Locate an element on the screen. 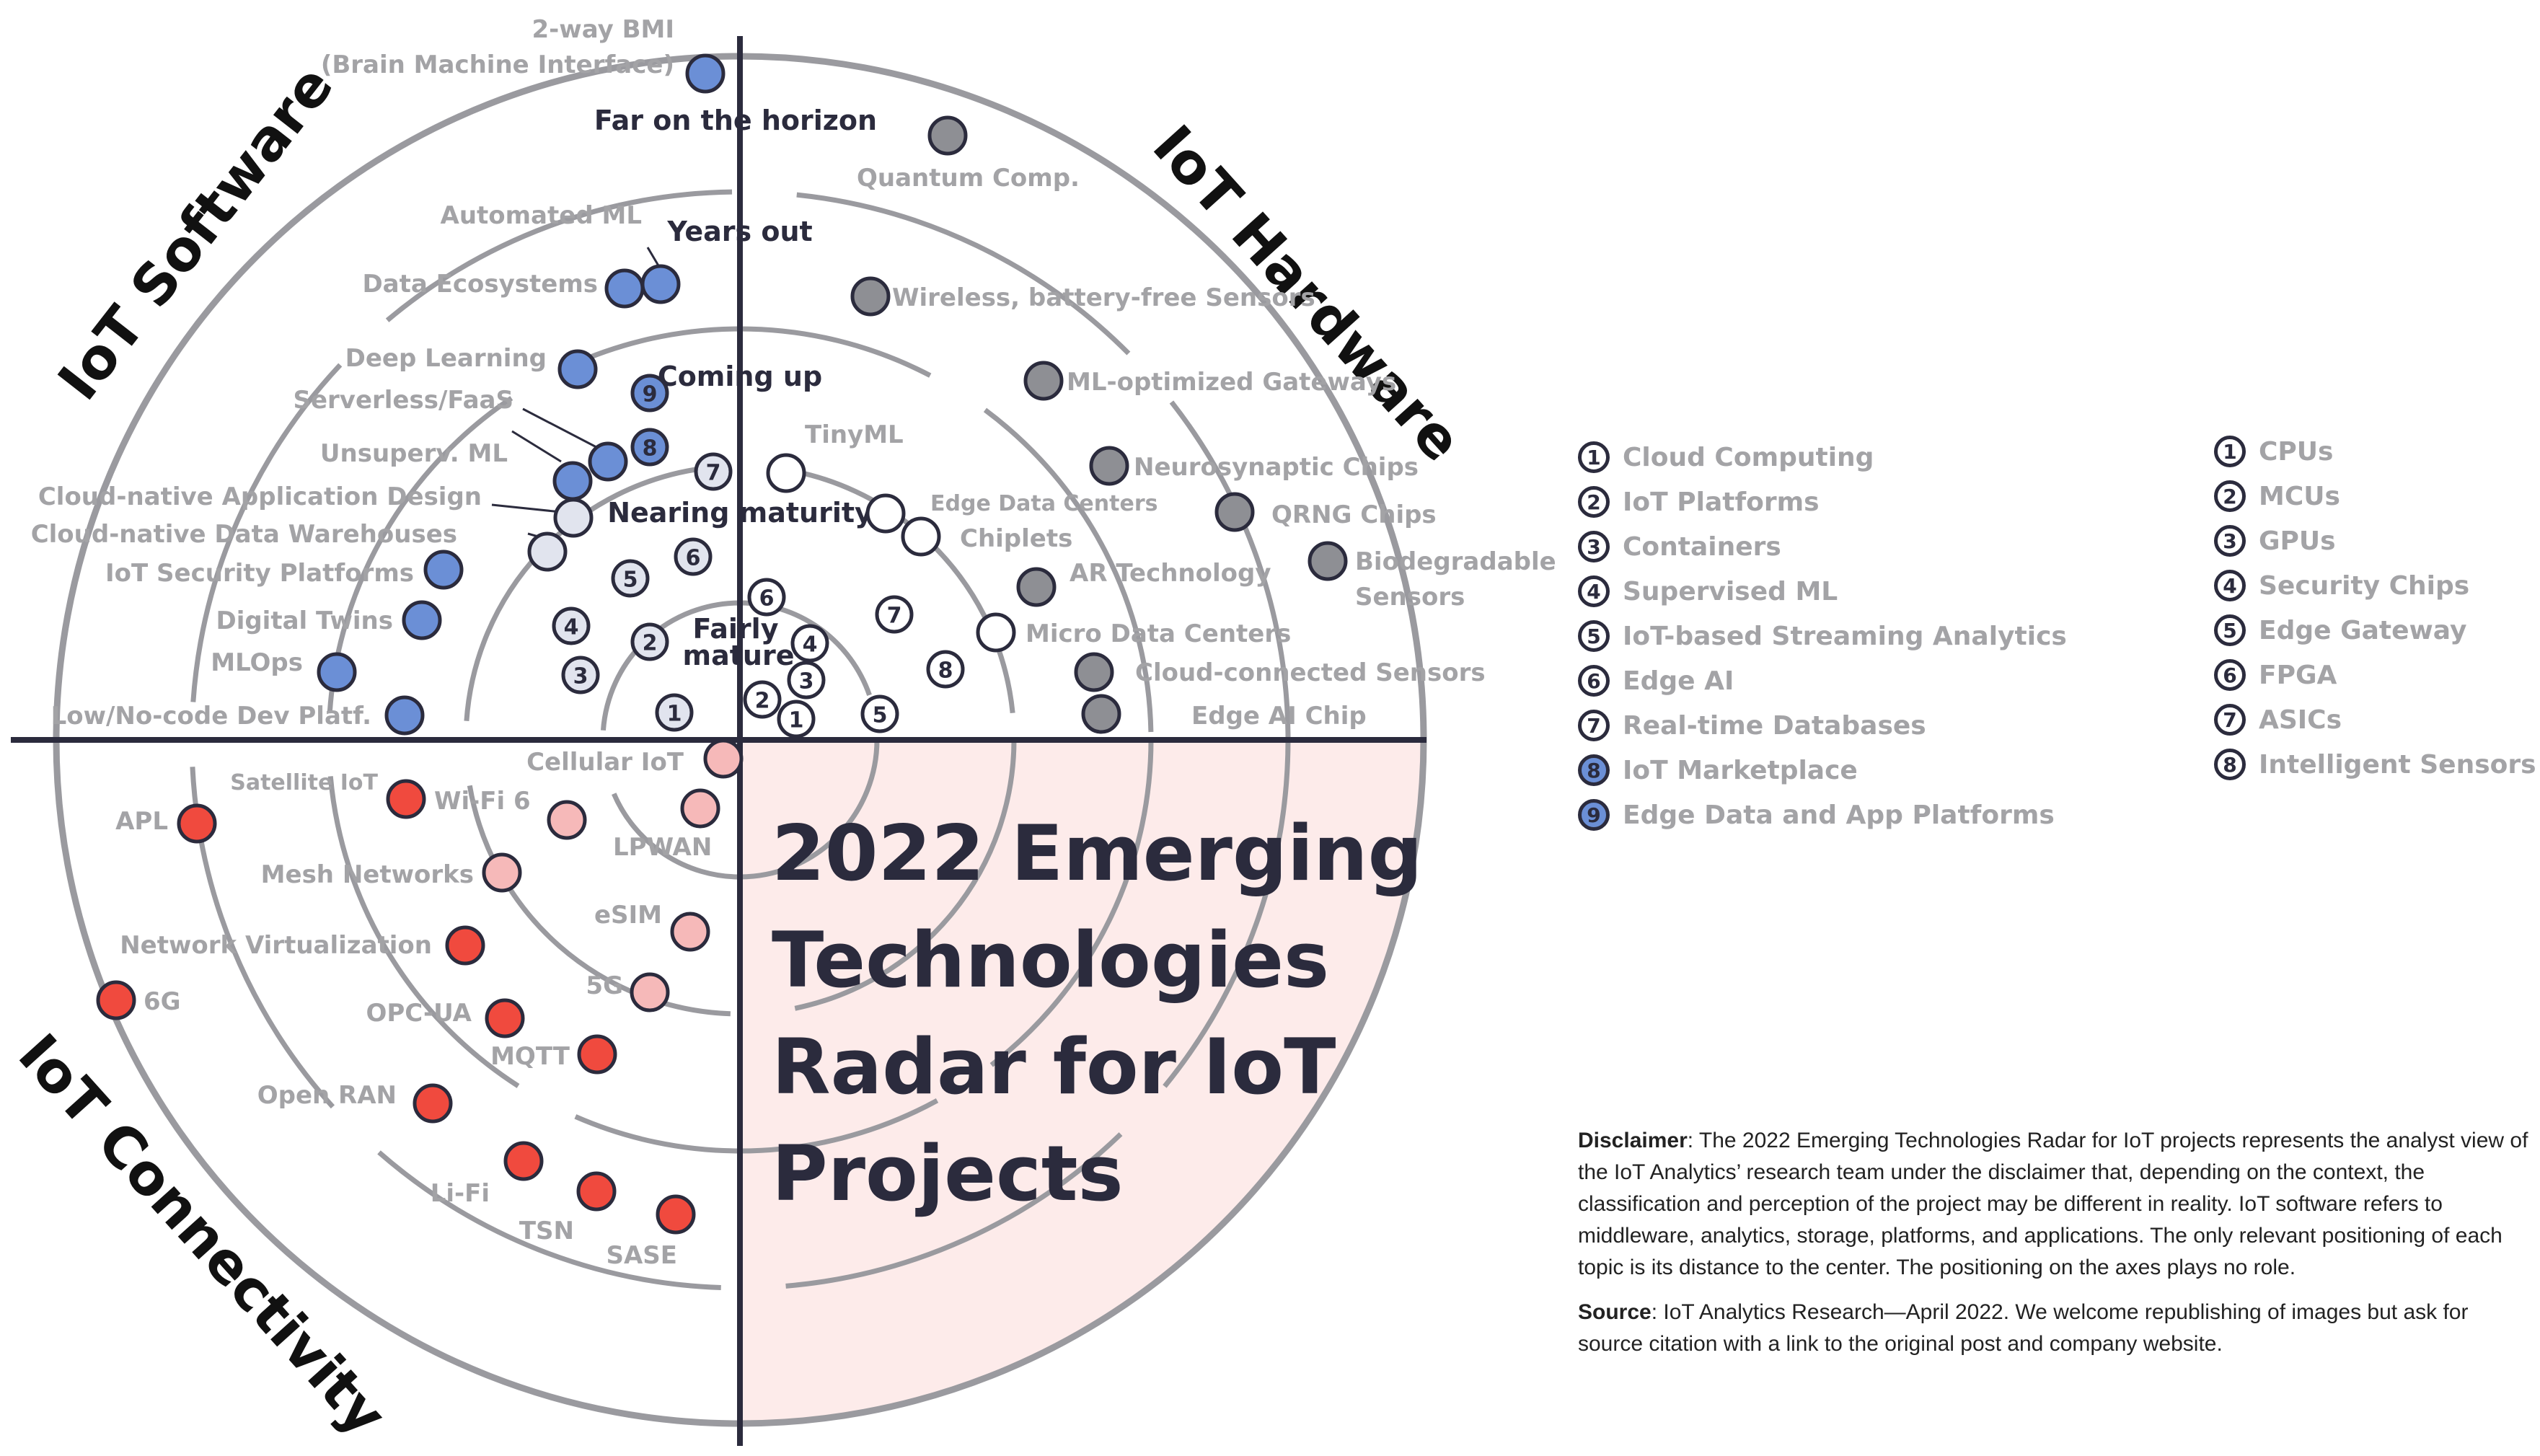 The width and height of the screenshot is (2540, 1456). dot-iot-security is located at coordinates (443, 570).